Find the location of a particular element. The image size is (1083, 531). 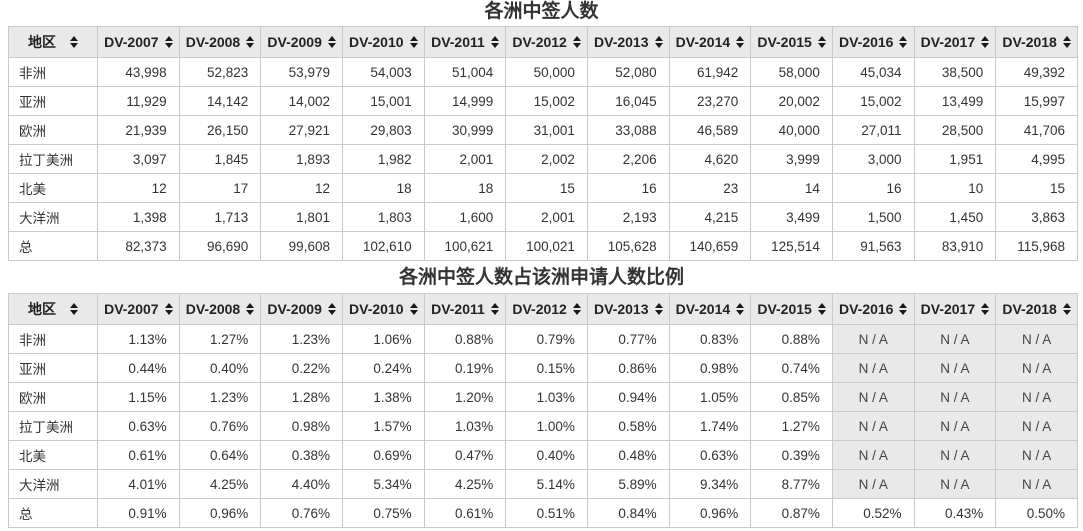

value-cell: 0.48% is located at coordinates (628, 455).